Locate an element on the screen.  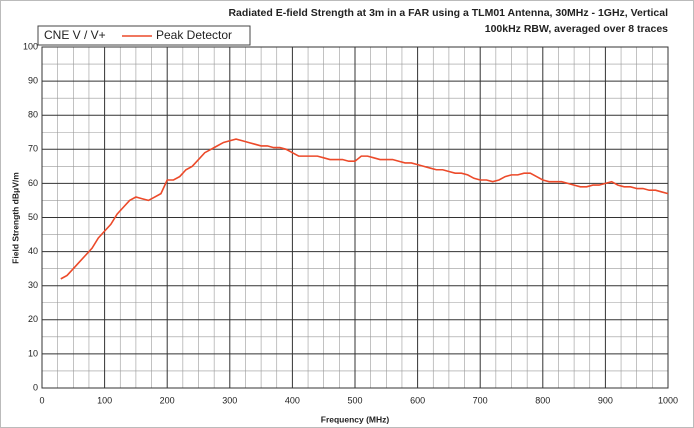
x-tick-label: 700 is located at coordinates (480, 400).